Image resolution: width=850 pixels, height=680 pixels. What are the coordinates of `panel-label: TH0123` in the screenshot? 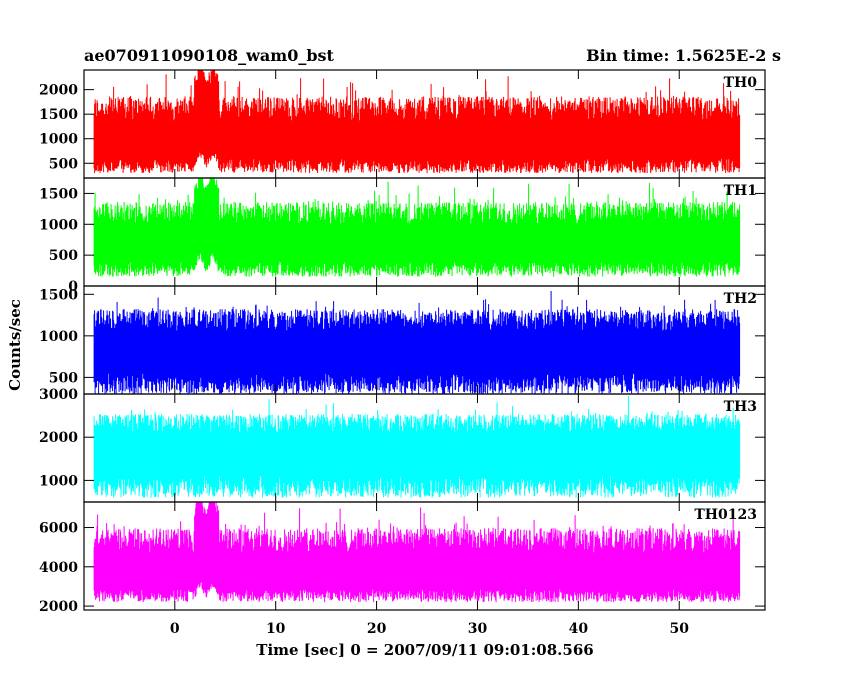 It's located at (725, 515).